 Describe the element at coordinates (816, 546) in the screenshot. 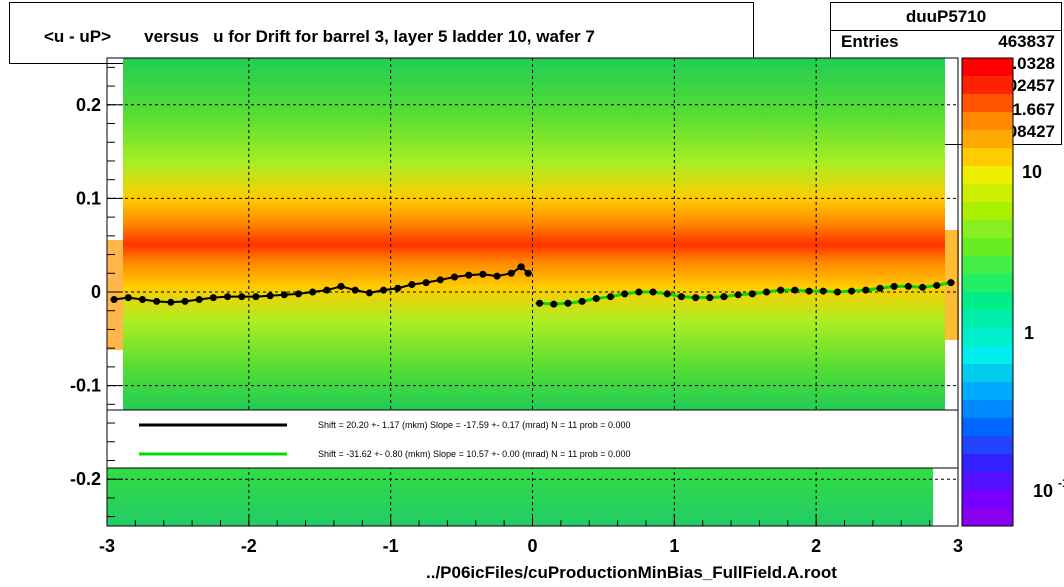

I see `x-tick-label: 2` at that location.